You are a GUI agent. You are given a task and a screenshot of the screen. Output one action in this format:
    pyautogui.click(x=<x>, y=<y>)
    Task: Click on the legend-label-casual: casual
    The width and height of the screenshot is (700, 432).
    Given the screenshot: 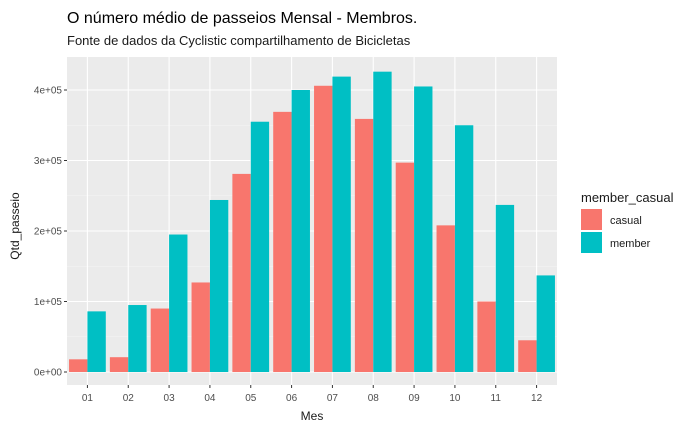 What is the action you would take?
    pyautogui.click(x=626, y=221)
    